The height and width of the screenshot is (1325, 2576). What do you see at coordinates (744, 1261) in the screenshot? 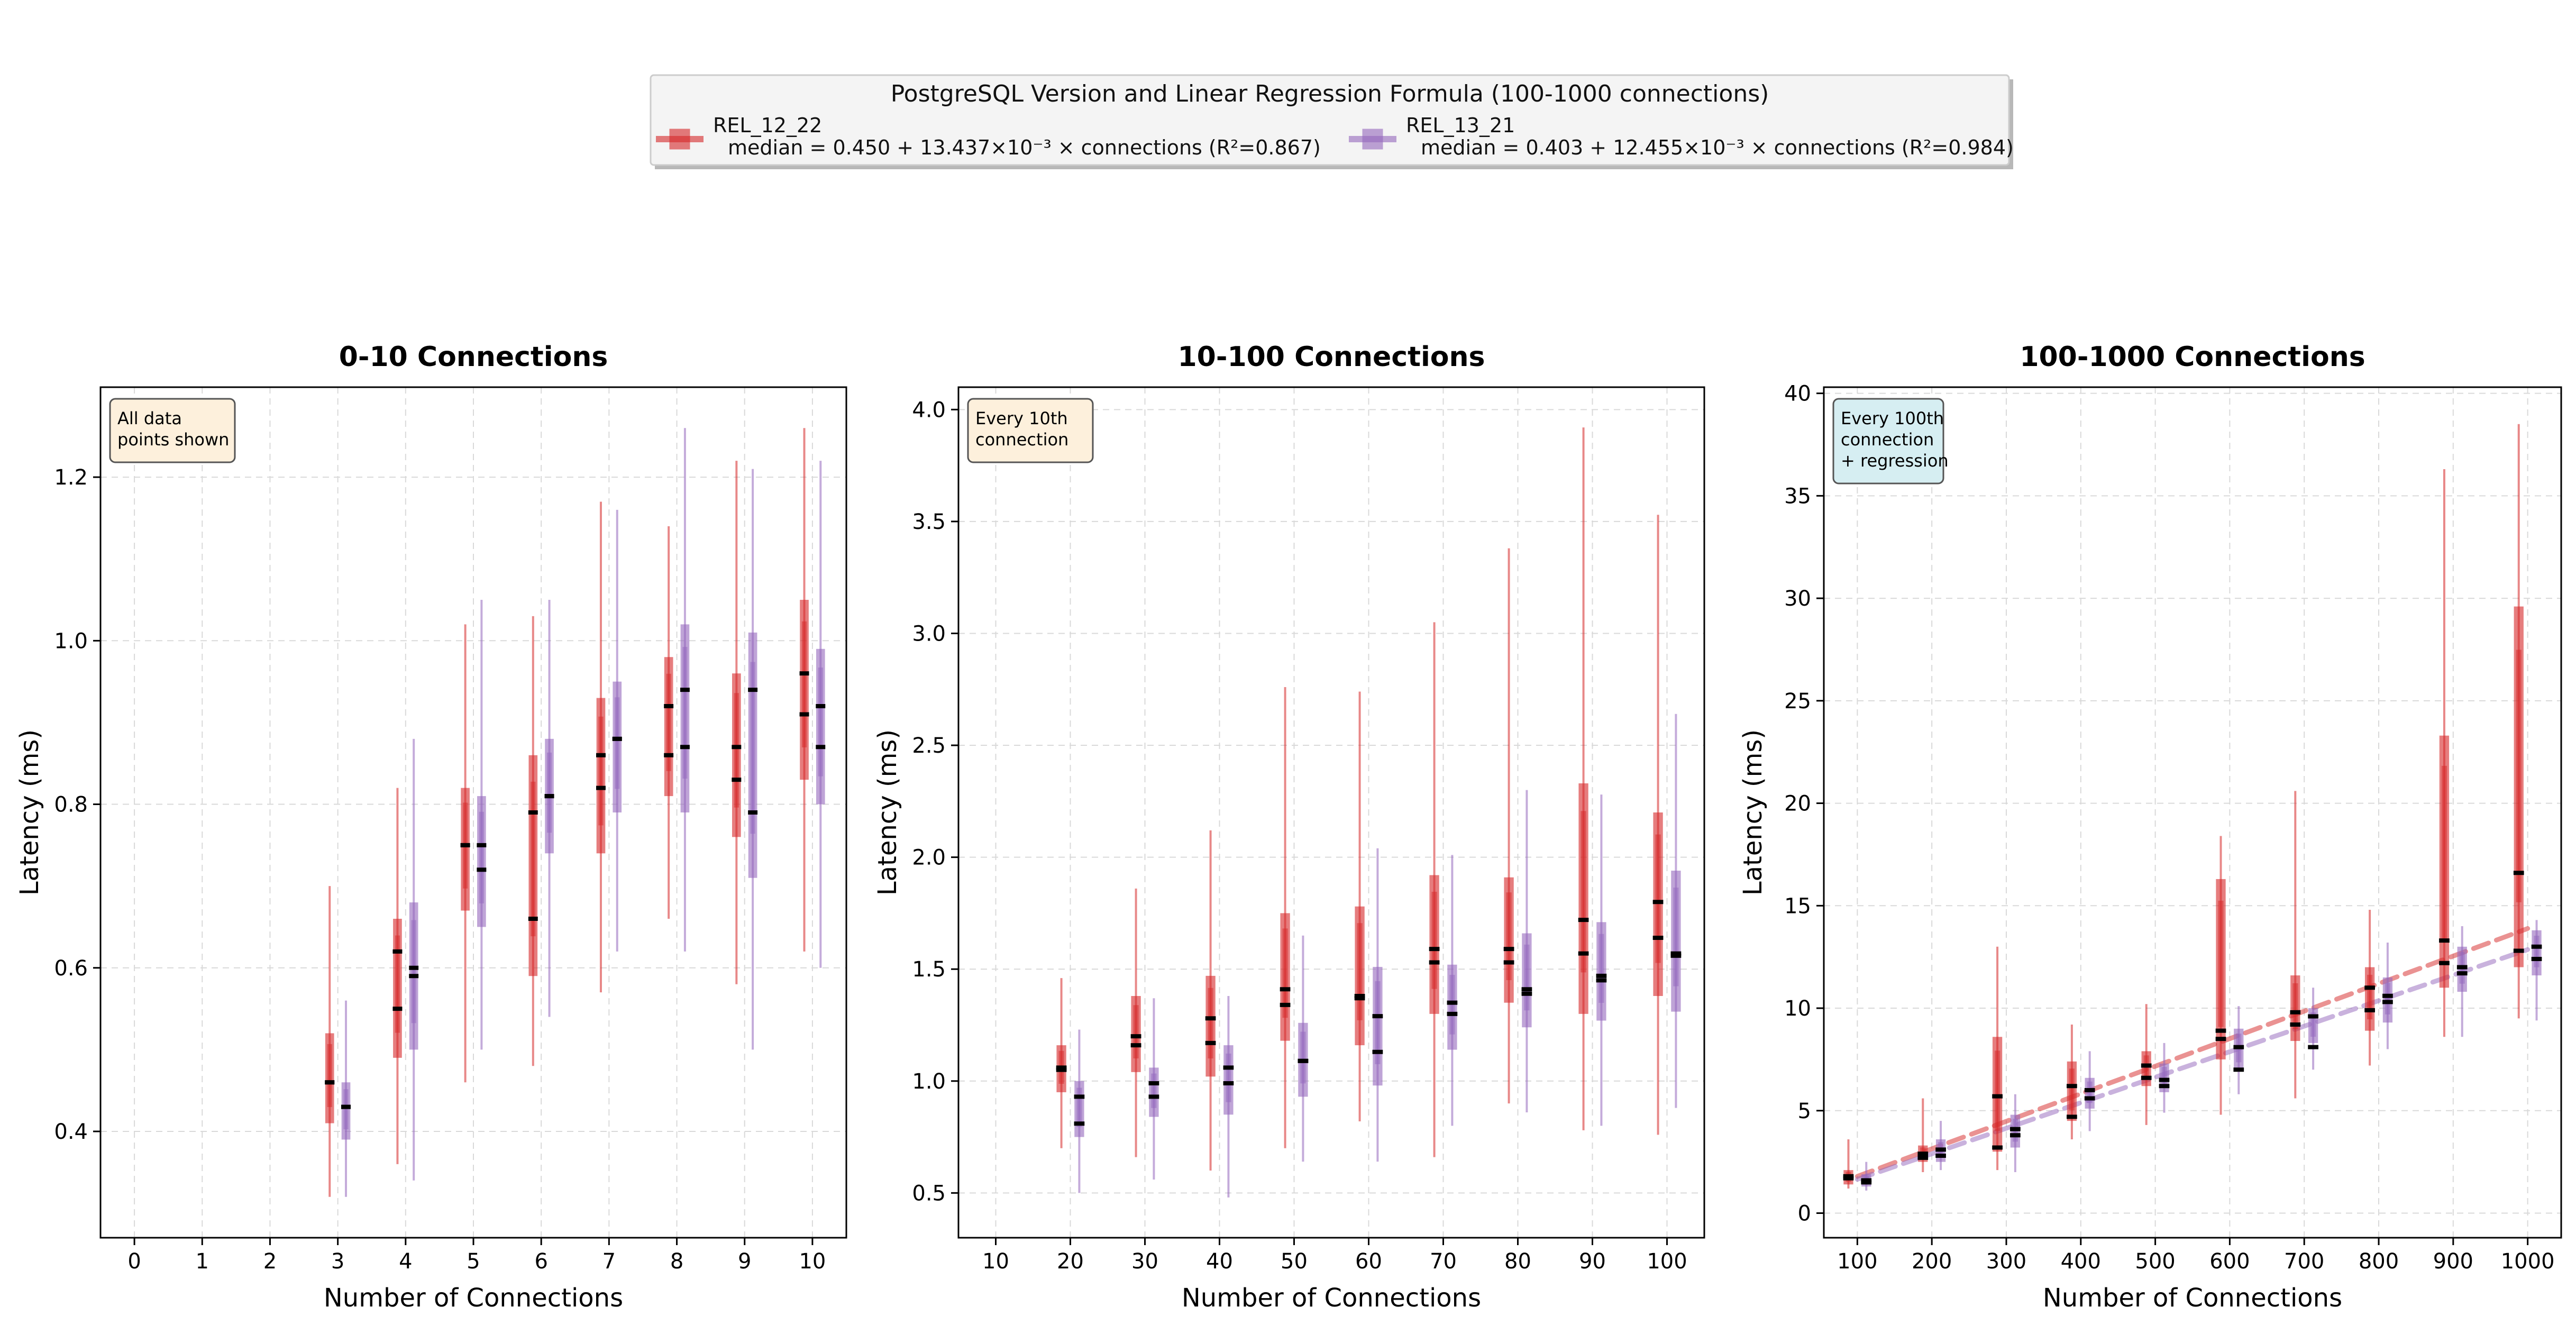
I see `x-tick-label: 9` at bounding box center [744, 1261].